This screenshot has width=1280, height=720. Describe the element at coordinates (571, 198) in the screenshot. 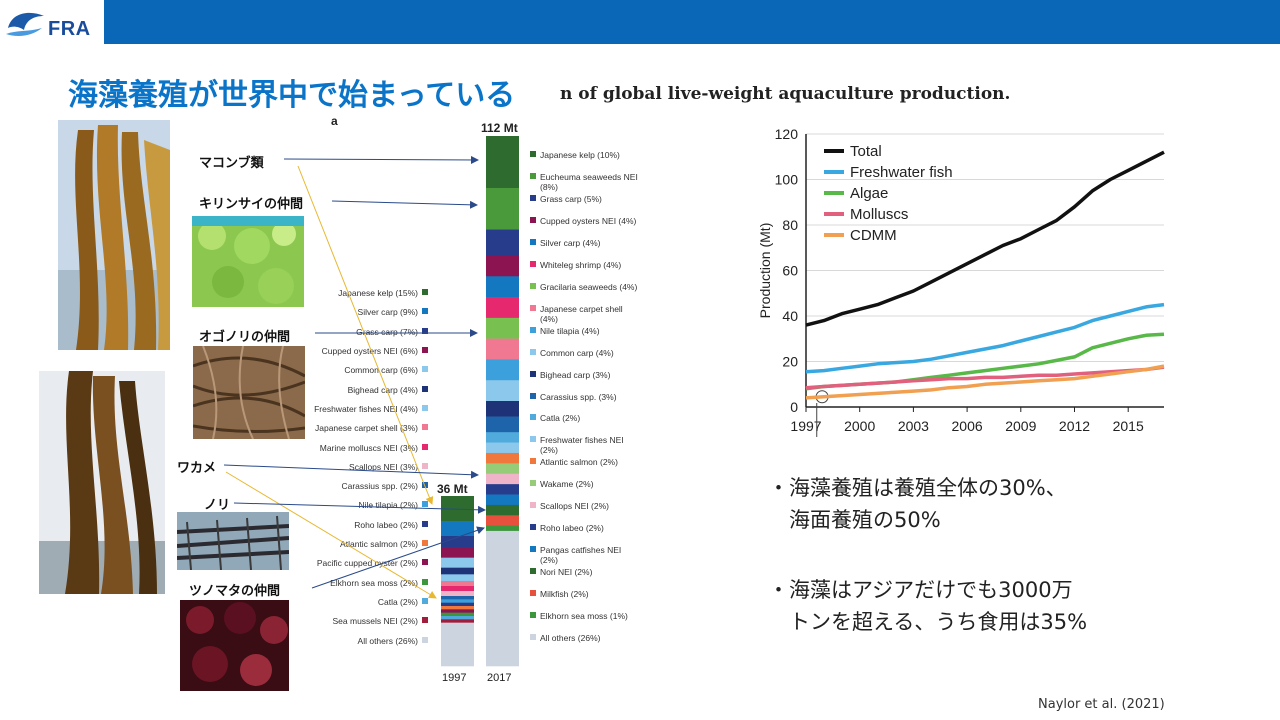

I see `legend-2017-label-2: Grass carp (5%)` at that location.